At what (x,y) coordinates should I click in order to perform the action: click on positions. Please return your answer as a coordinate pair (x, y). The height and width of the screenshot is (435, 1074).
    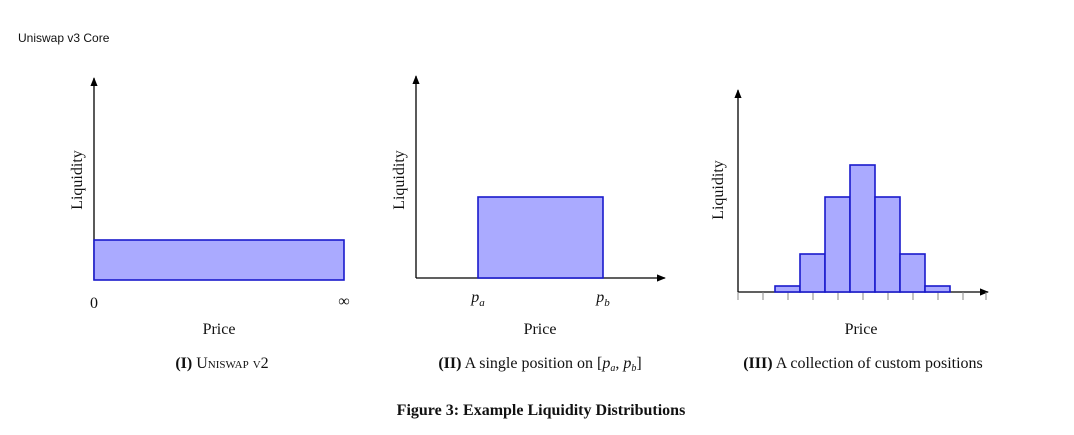
    Looking at the image, I should click on (862, 228).